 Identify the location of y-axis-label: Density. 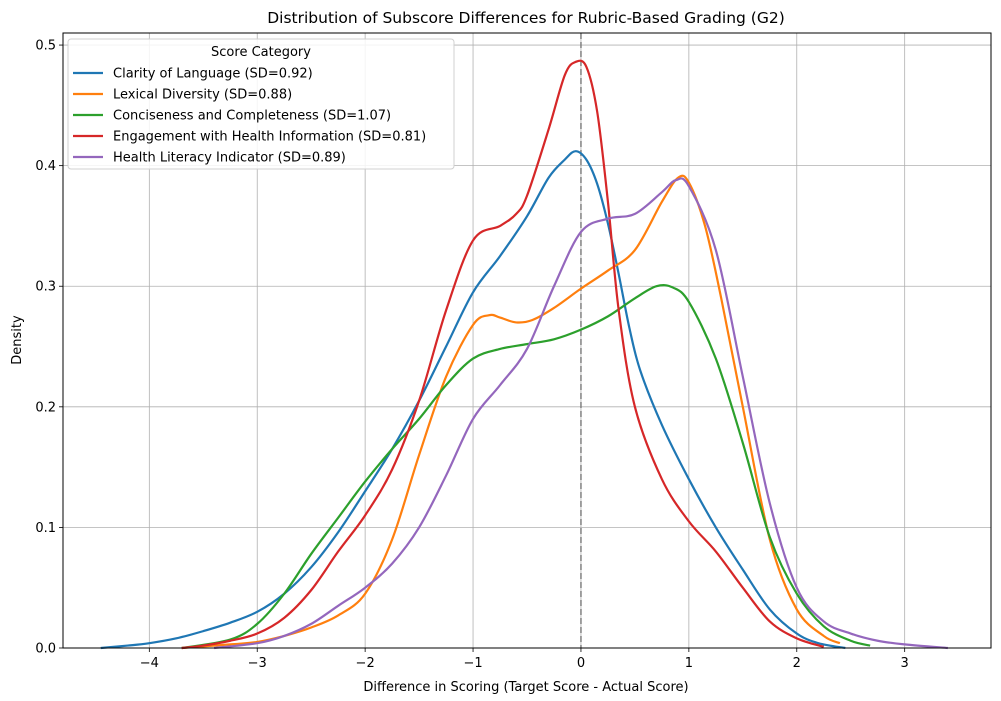
(17, 340).